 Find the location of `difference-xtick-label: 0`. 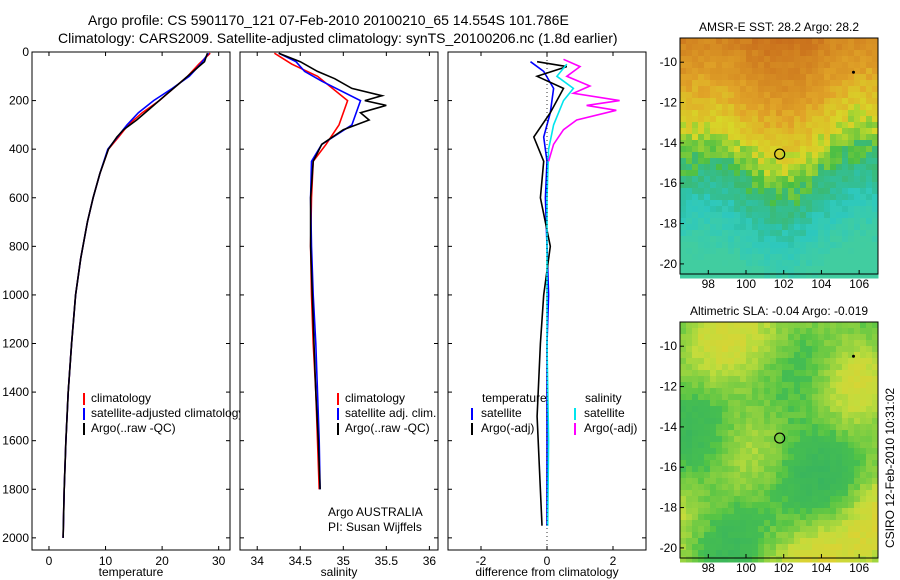

difference-xtick-label: 0 is located at coordinates (547, 561).